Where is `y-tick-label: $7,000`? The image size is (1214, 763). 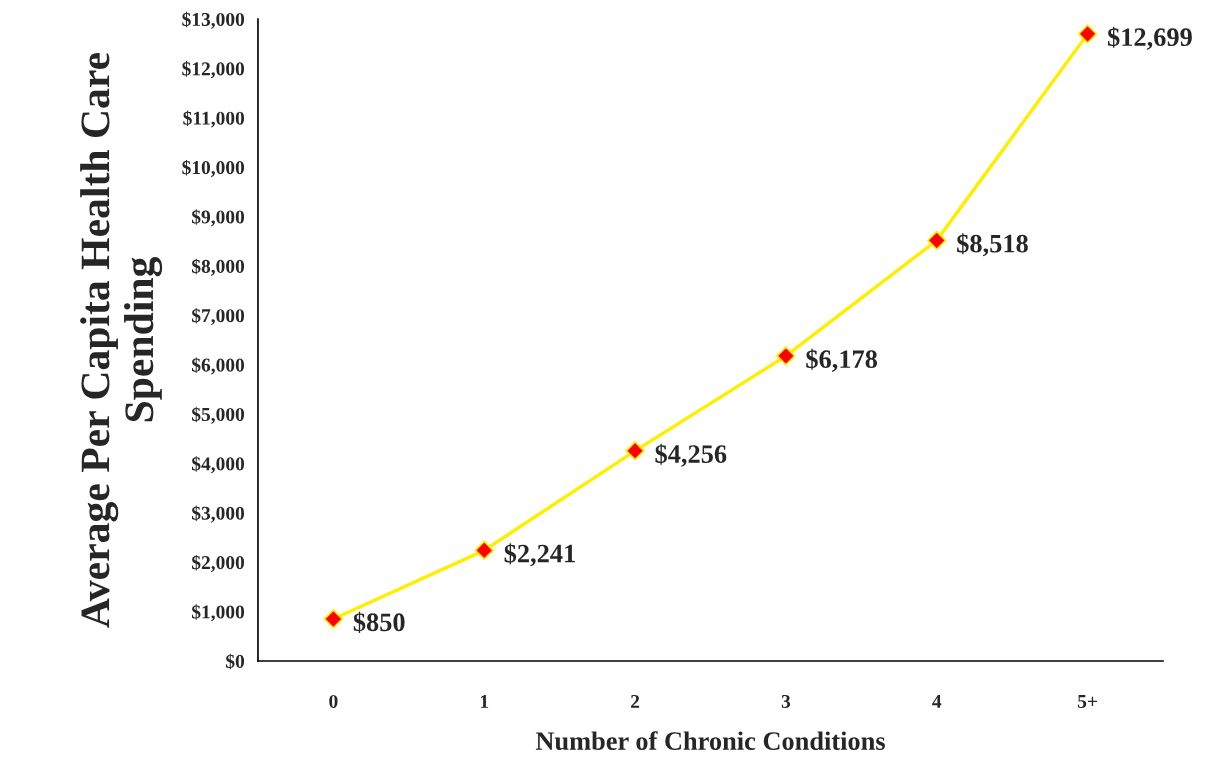
y-tick-label: $7,000 is located at coordinates (218, 317).